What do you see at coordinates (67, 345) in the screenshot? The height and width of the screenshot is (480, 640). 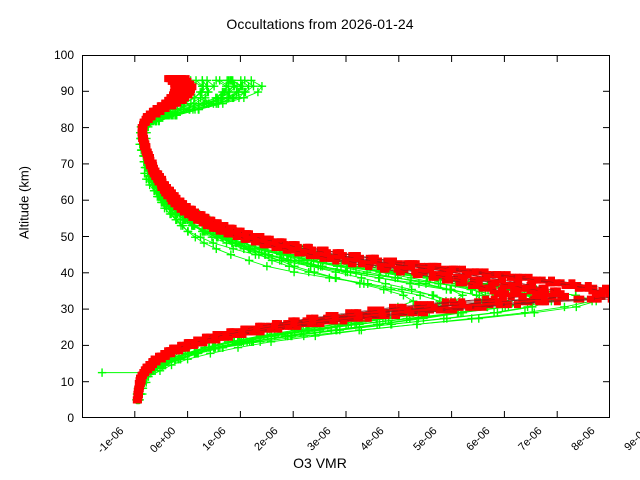 I see `y-tick-label: 20` at bounding box center [67, 345].